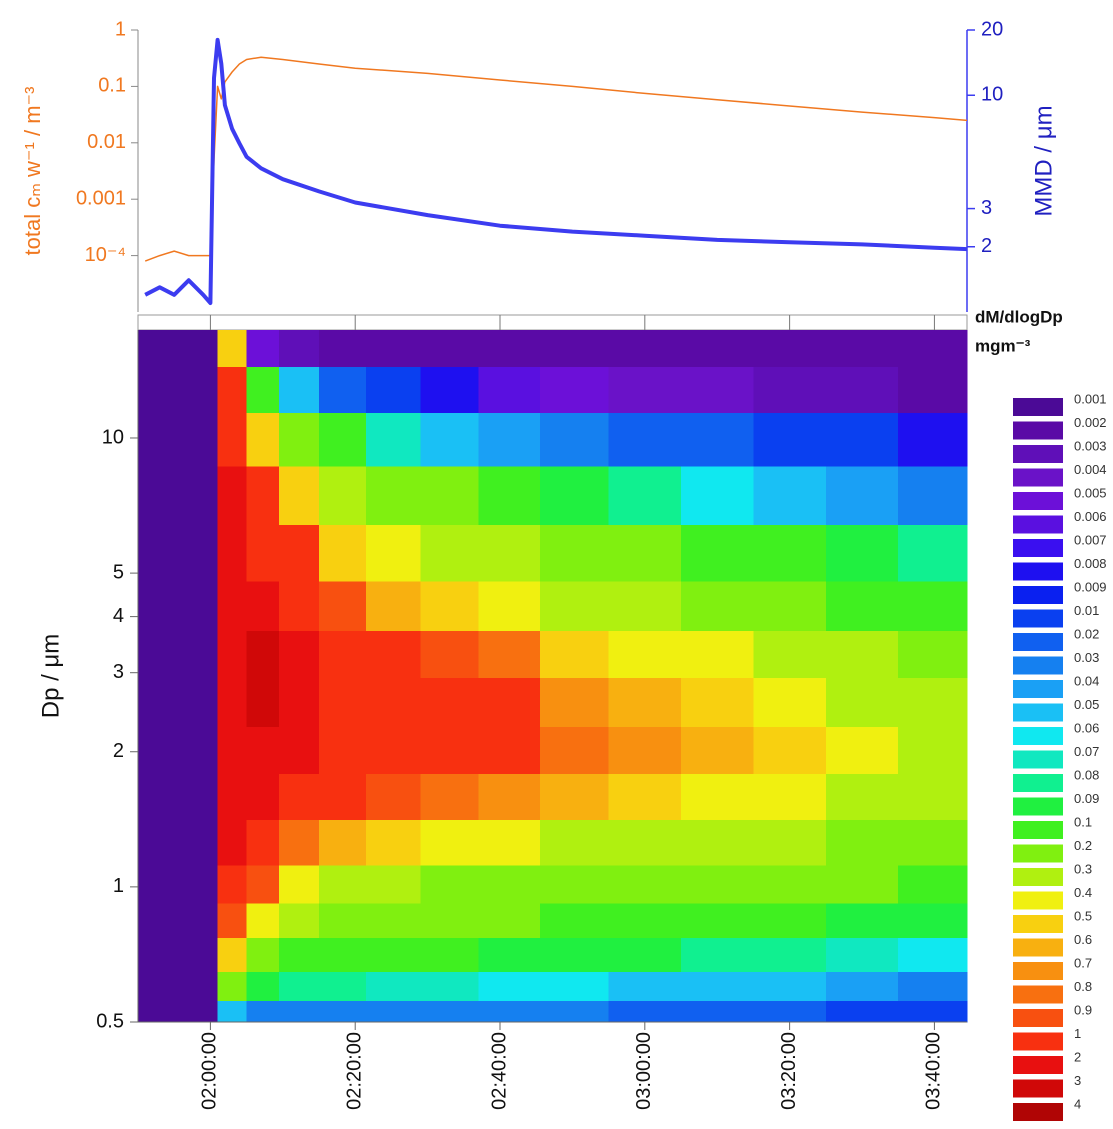 This screenshot has height=1129, width=1113. What do you see at coordinates (1090, 586) in the screenshot?
I see `colorbar-label: 0.009` at bounding box center [1090, 586].